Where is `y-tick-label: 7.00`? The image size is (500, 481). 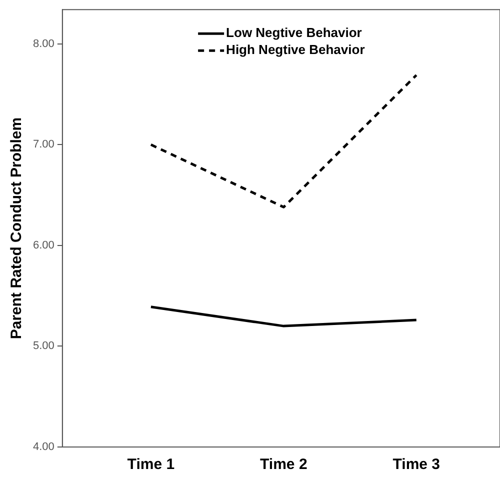 y-tick-label: 7.00 is located at coordinates (43, 144).